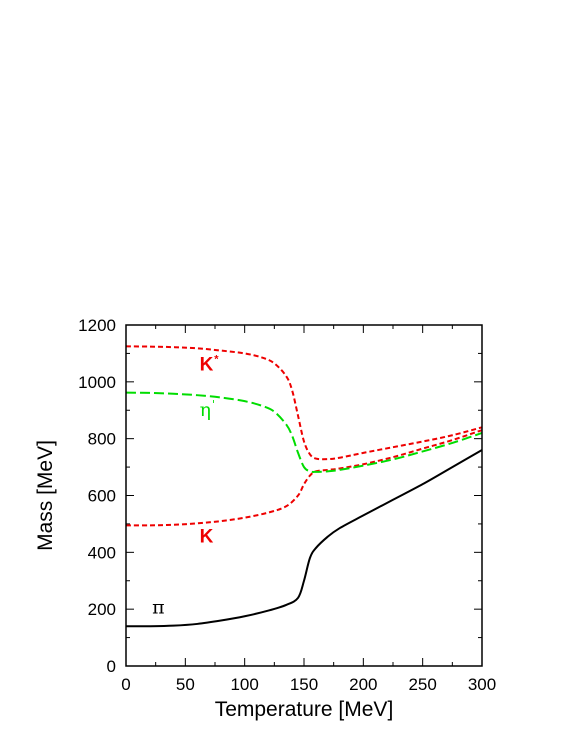  What do you see at coordinates (244, 684) in the screenshot?
I see `x-tick-label: 100` at bounding box center [244, 684].